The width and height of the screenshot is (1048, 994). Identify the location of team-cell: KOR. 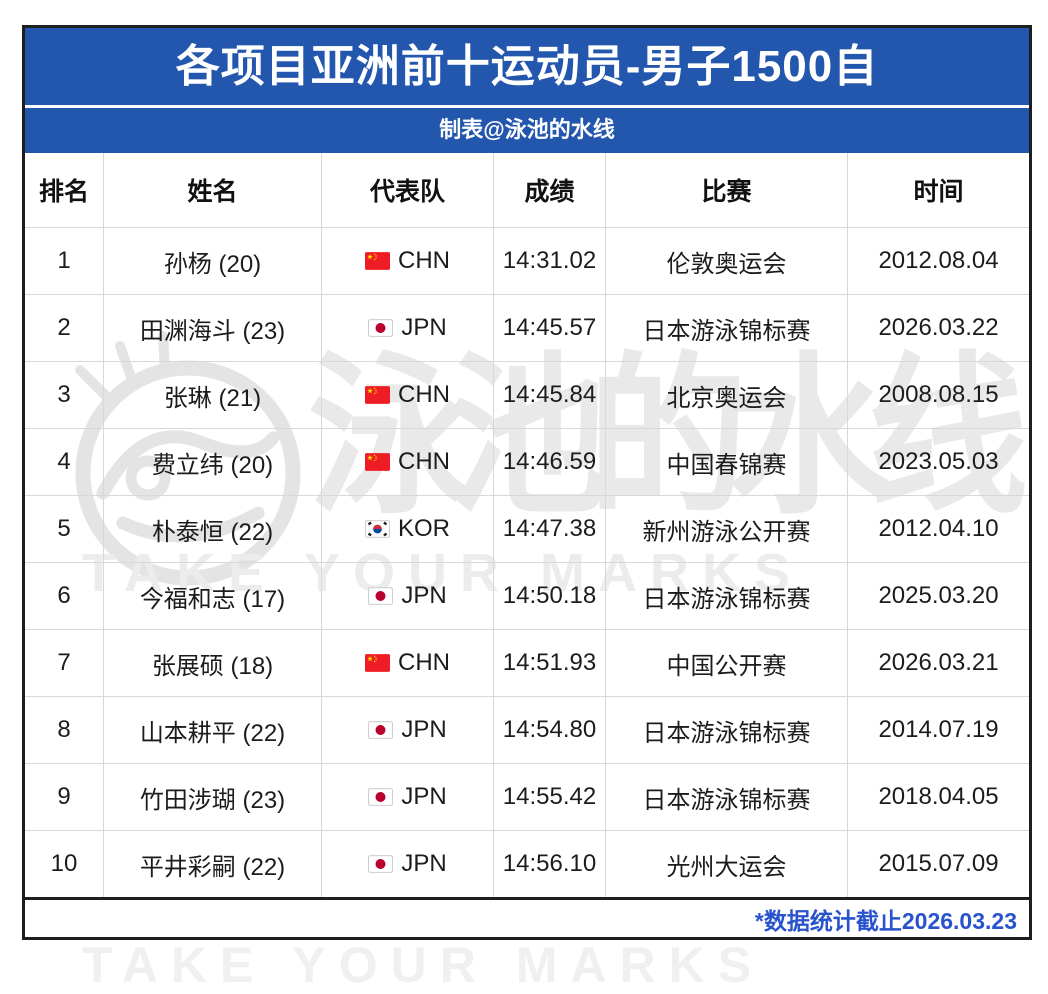
(408, 529).